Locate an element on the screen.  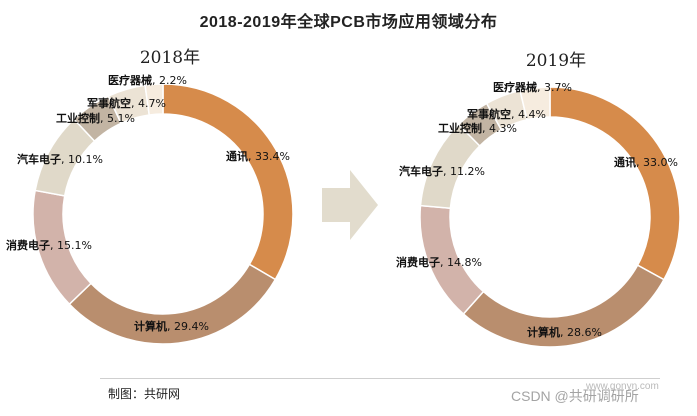
slice-label: 计算机, 28.6% is located at coordinates (564, 332).